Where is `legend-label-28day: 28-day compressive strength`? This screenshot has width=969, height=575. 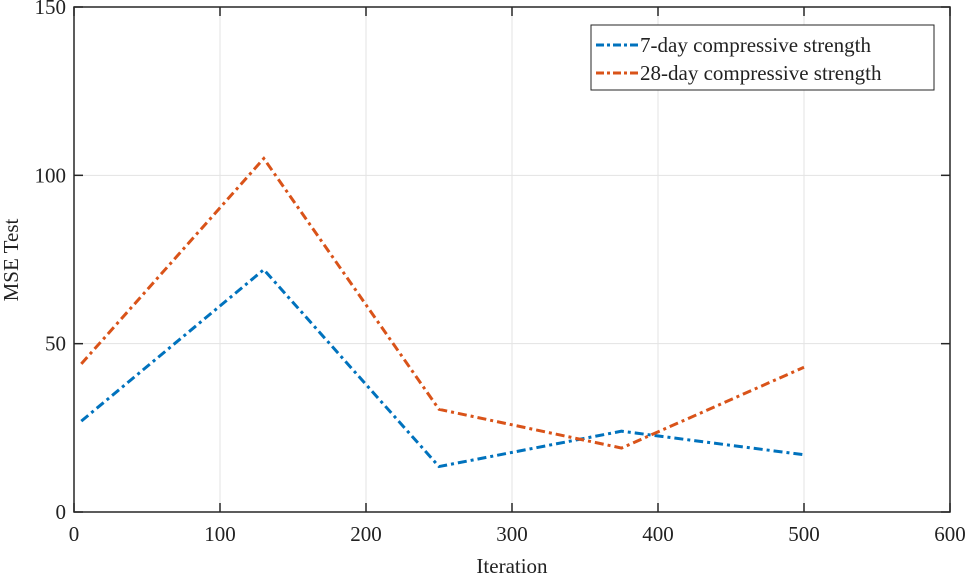 legend-label-28day: 28-day compressive strength is located at coordinates (761, 73).